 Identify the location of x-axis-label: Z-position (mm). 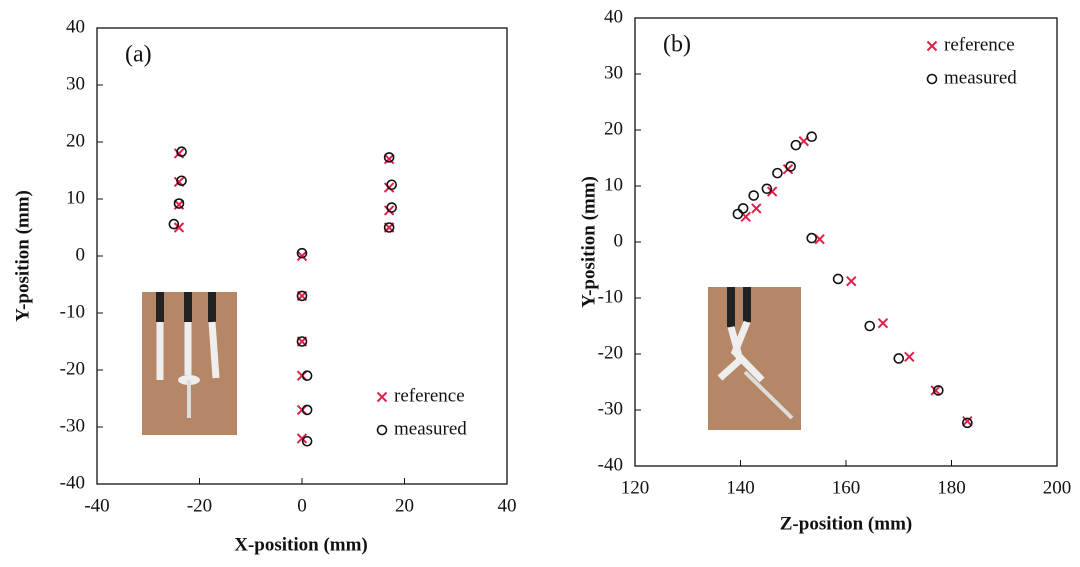
(846, 523).